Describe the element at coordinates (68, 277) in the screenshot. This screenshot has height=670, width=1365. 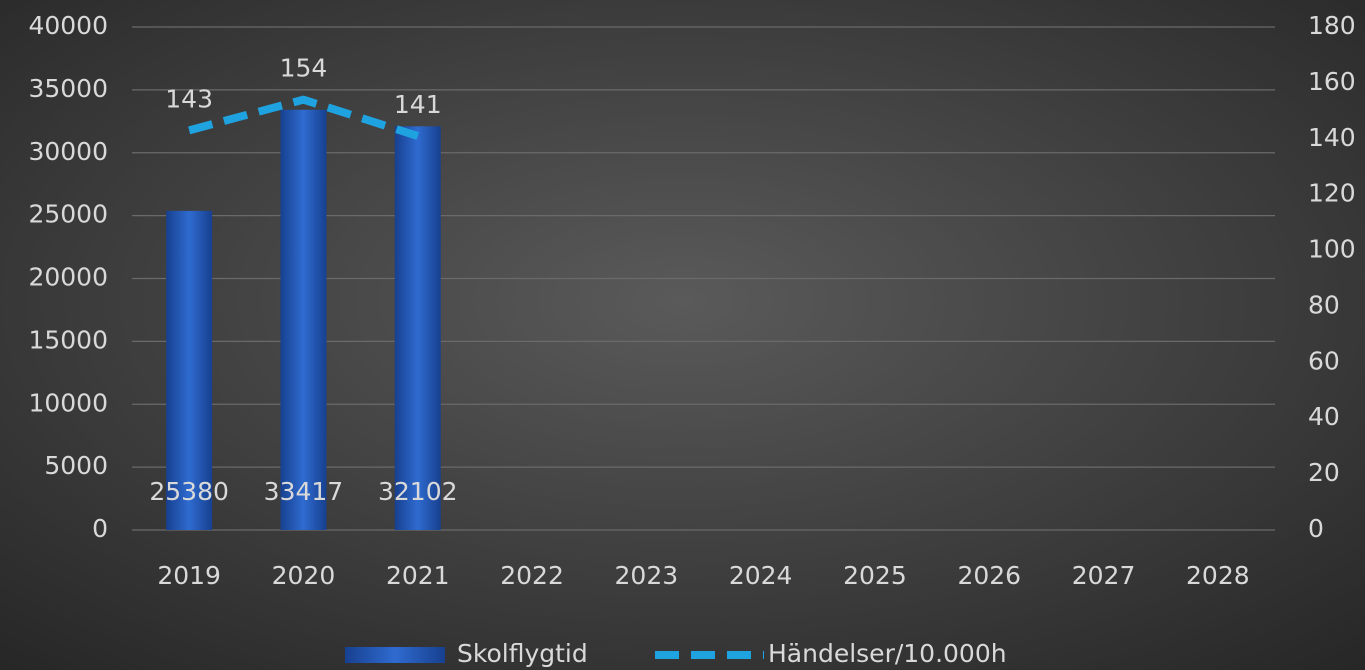
I see `y-tick-label: 20000` at that location.